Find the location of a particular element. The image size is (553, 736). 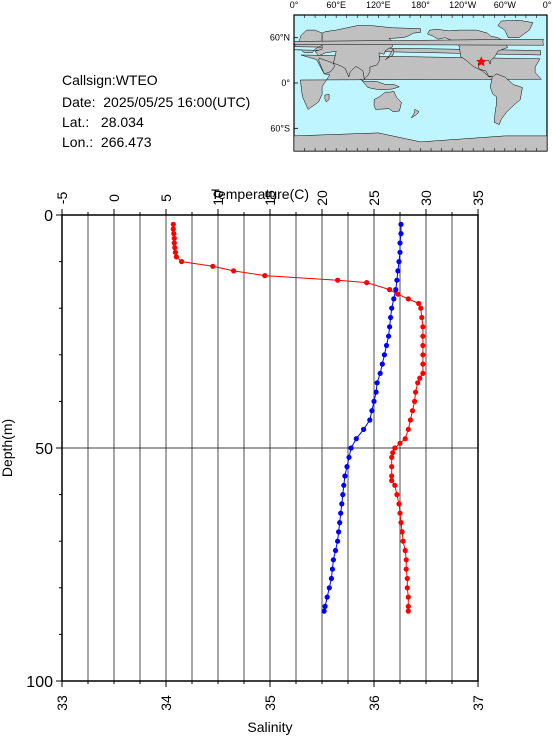

landmass-greenland is located at coordinates (515, 29).